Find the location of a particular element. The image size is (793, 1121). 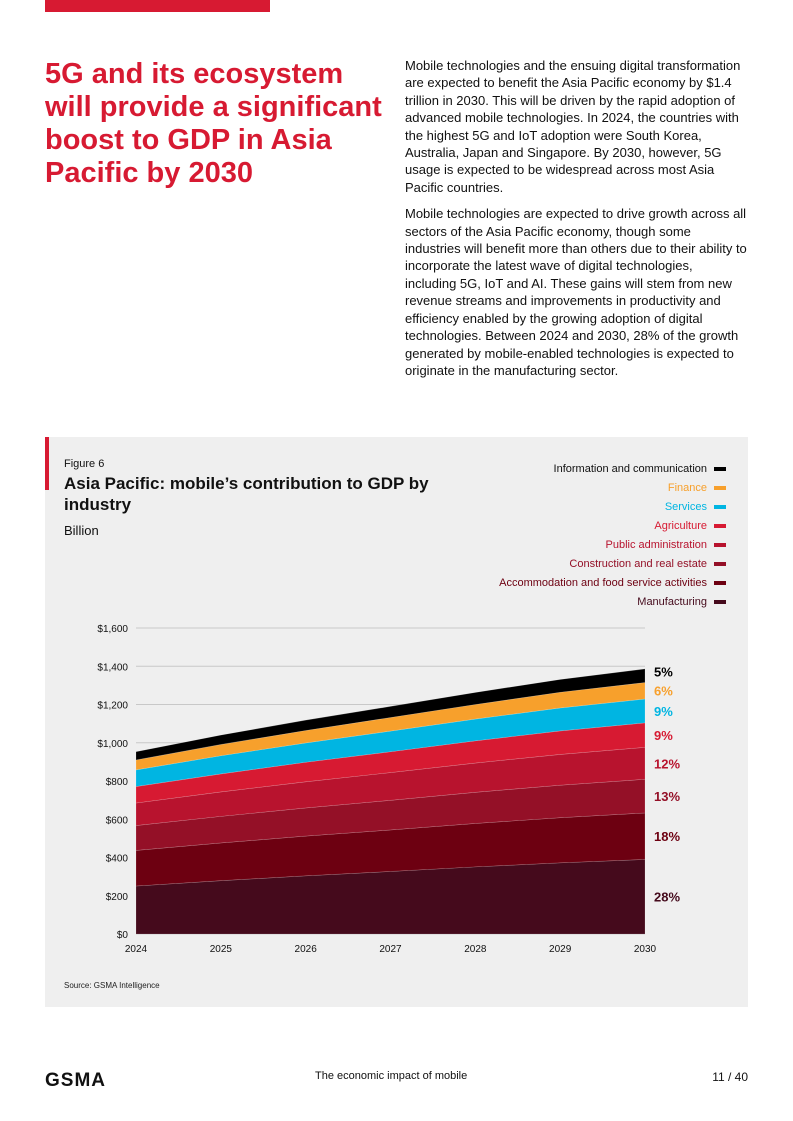

legend-label: Finance is located at coordinates (687, 487).